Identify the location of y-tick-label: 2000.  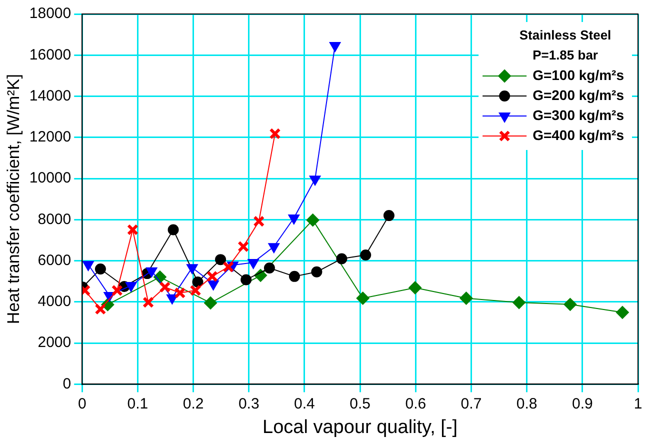
(55, 343).